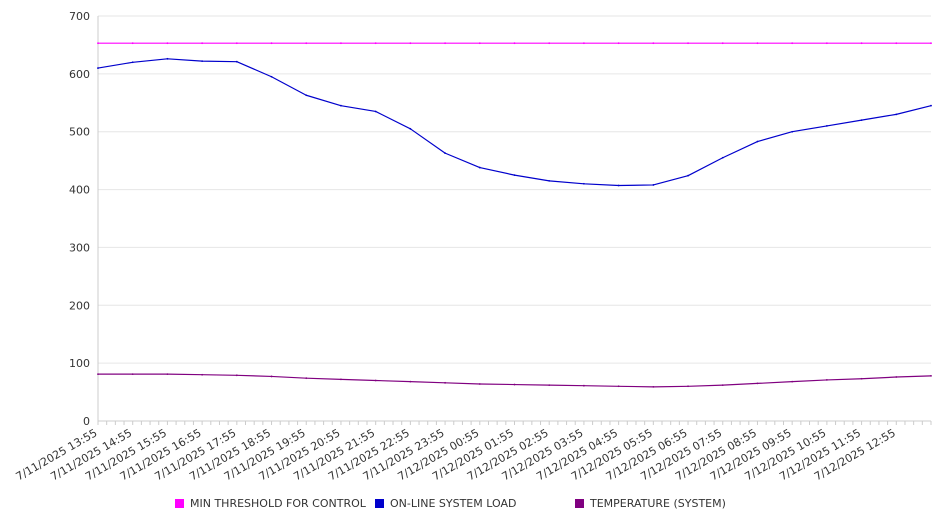 This screenshot has height=526, width=946. Describe the element at coordinates (453, 503) in the screenshot. I see `legend-label-system-load: ON-LINE SYSTEM LOAD` at that location.